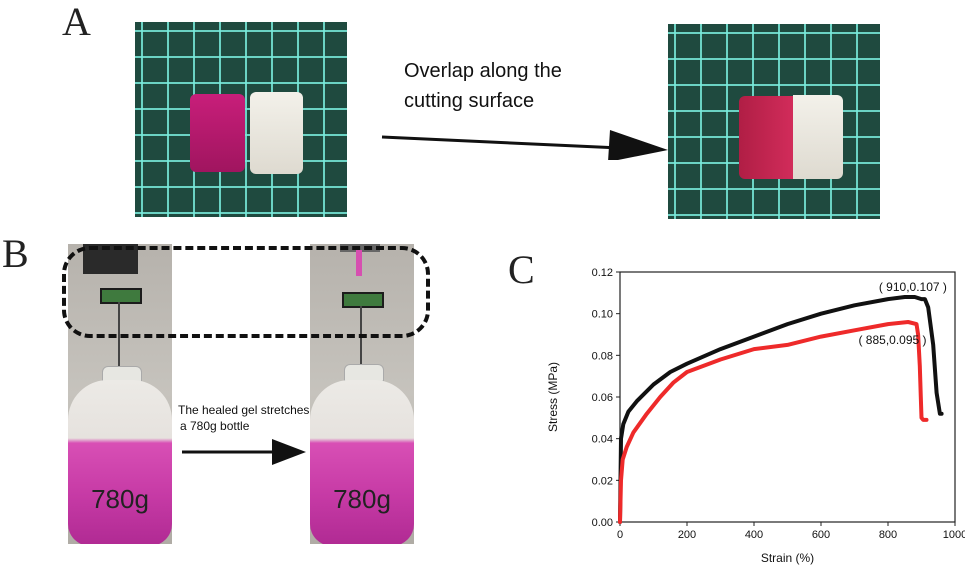 The width and height of the screenshot is (971, 570). What do you see at coordinates (888, 535) in the screenshot?
I see `x-tick-label: 800` at bounding box center [888, 535].